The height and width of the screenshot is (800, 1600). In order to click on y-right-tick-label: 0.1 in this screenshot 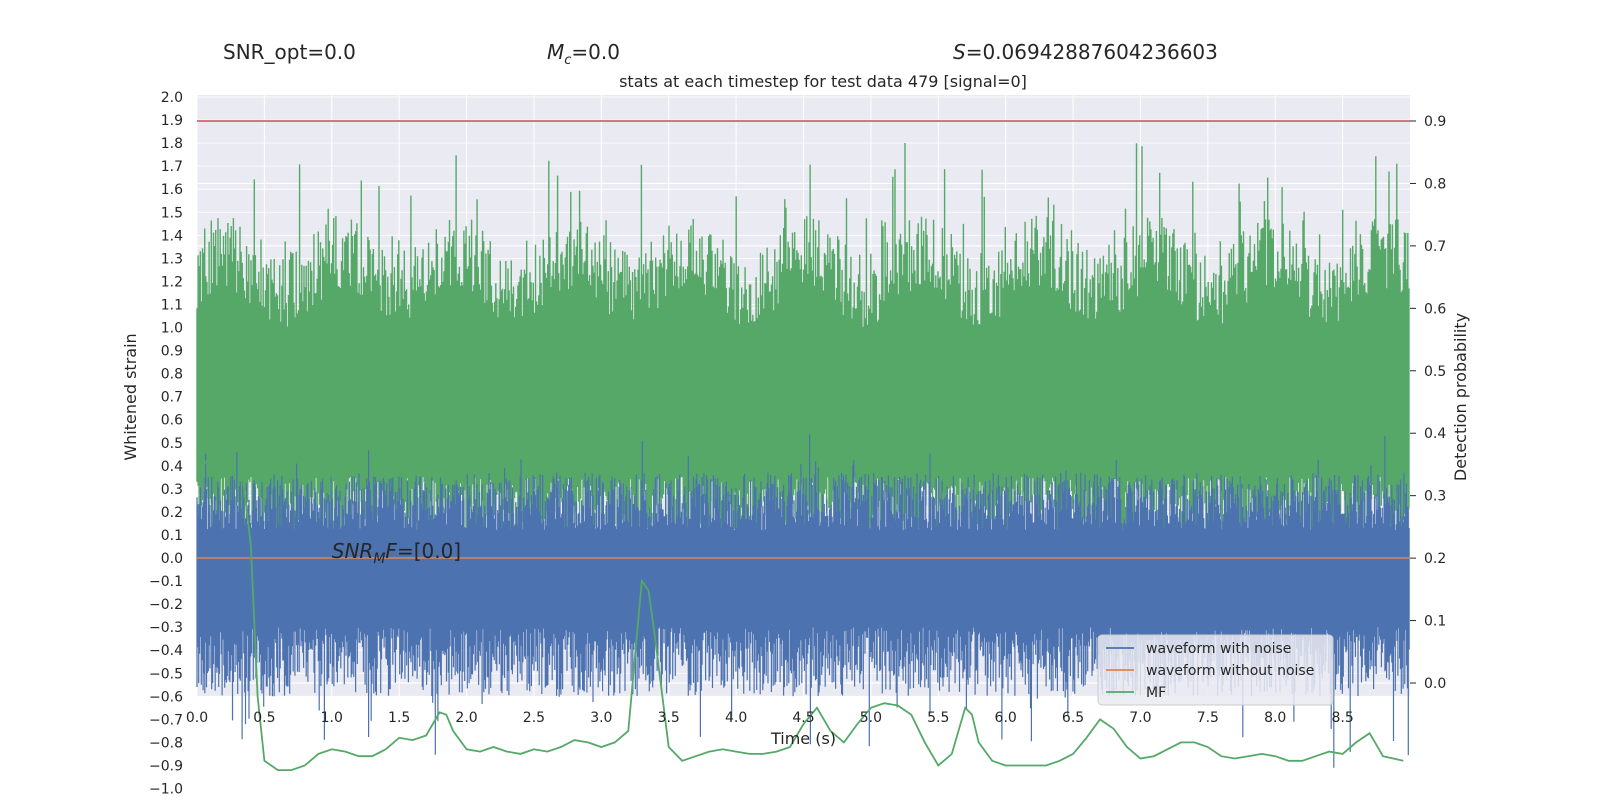, I will do `click(1435, 622)`.